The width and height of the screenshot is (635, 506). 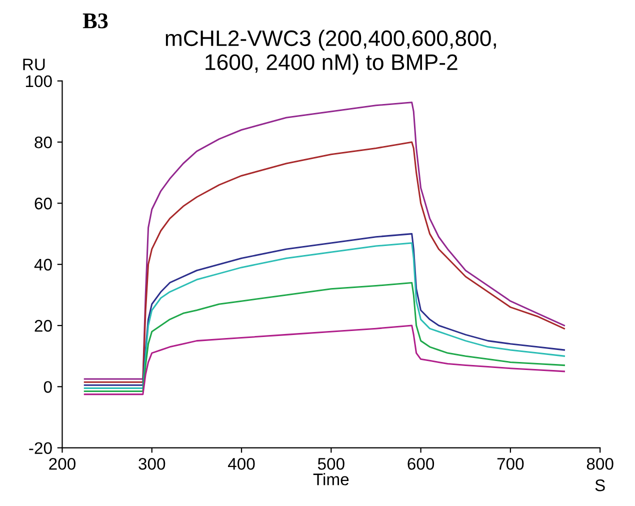 I want to click on y-tick-label: 0, so click(x=48, y=387).